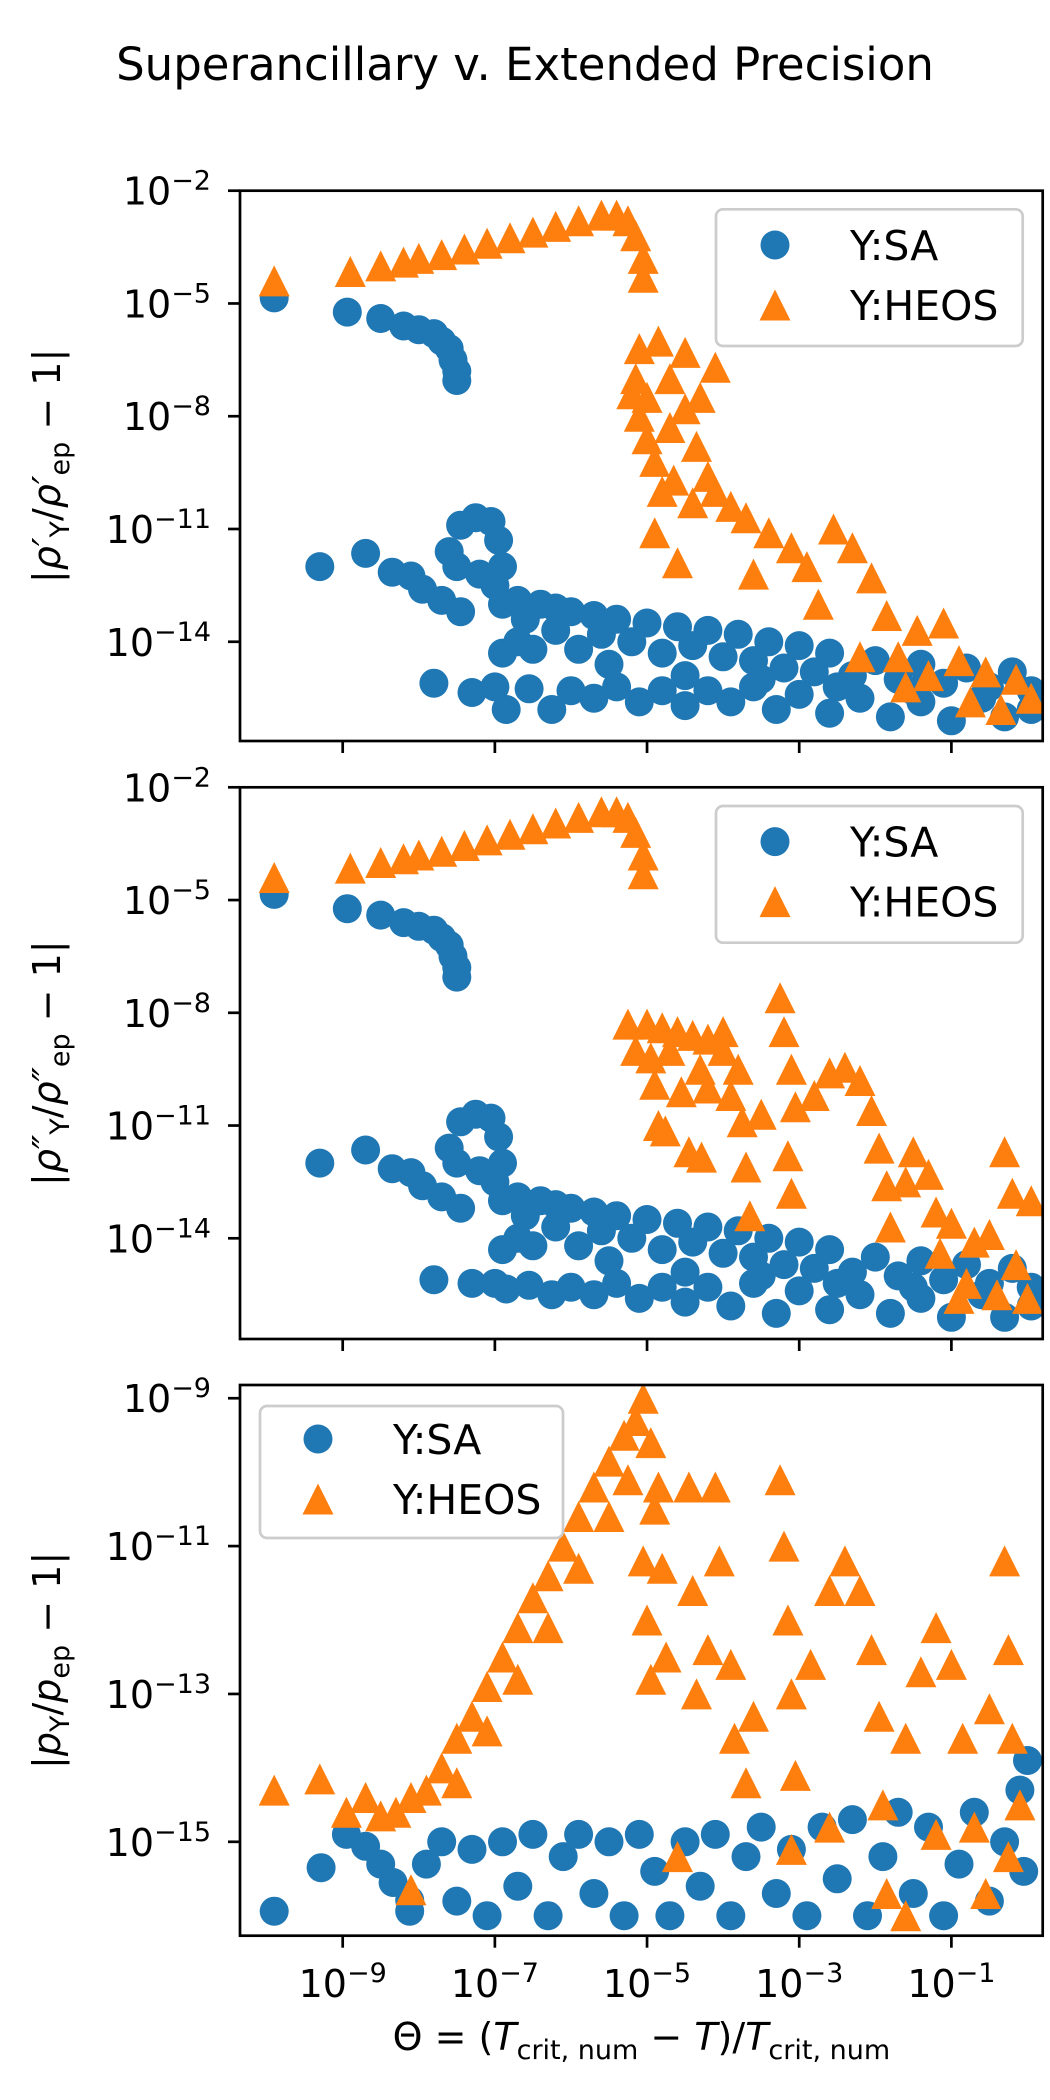 The height and width of the screenshot is (2100, 1050). I want to click on tick-label-exponent: −13, so click(182, 1684).